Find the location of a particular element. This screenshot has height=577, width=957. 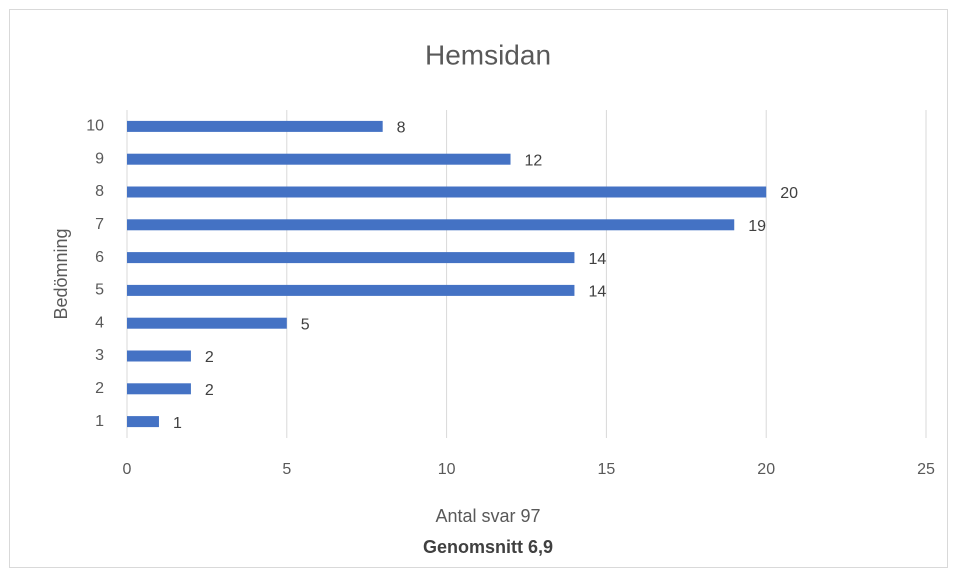

y-tick-label: 4 is located at coordinates (99, 322).